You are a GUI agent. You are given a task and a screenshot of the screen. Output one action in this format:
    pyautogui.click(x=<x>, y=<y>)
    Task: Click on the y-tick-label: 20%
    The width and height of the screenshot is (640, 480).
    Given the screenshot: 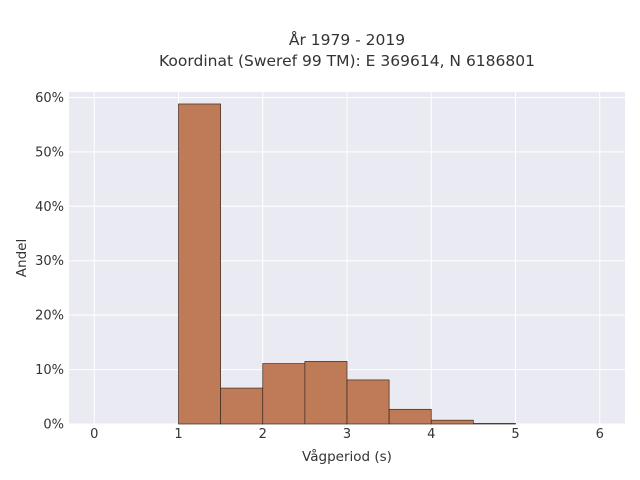 What is the action you would take?
    pyautogui.click(x=49, y=316)
    